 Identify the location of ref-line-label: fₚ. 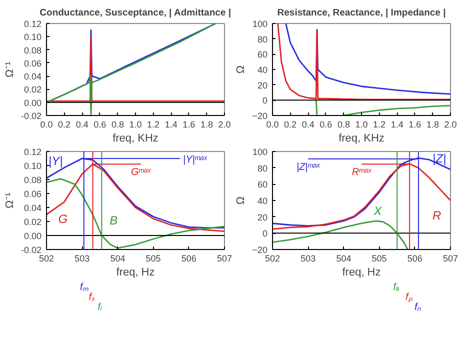
(410, 297).